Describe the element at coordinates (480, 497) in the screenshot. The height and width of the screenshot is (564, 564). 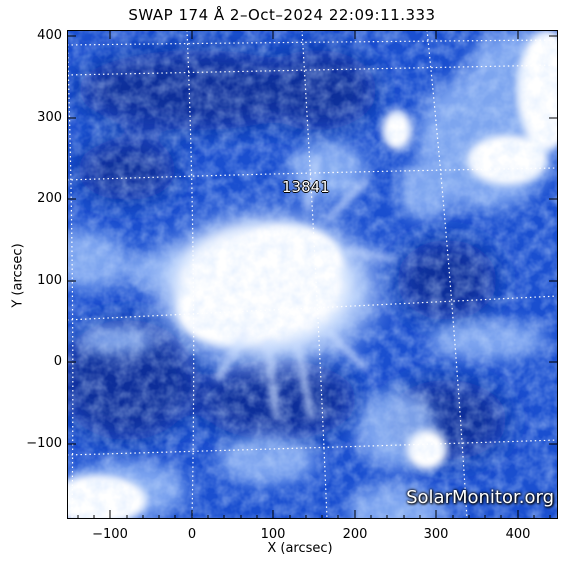
I see `watermark: SolarMonitor.org` at that location.